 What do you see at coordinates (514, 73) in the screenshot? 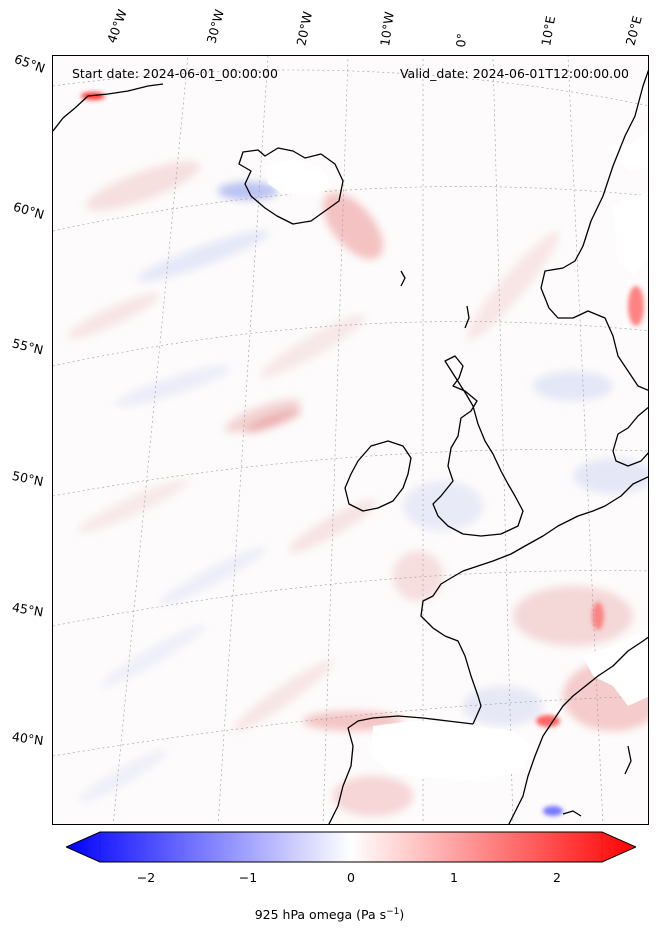
I see `valid-date-label: Valid_date: 2024-06-01T12:00:00.00` at bounding box center [514, 73].